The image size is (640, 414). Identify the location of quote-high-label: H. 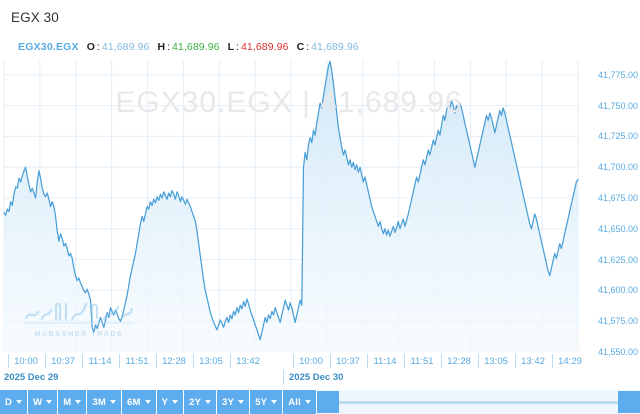
(161, 47).